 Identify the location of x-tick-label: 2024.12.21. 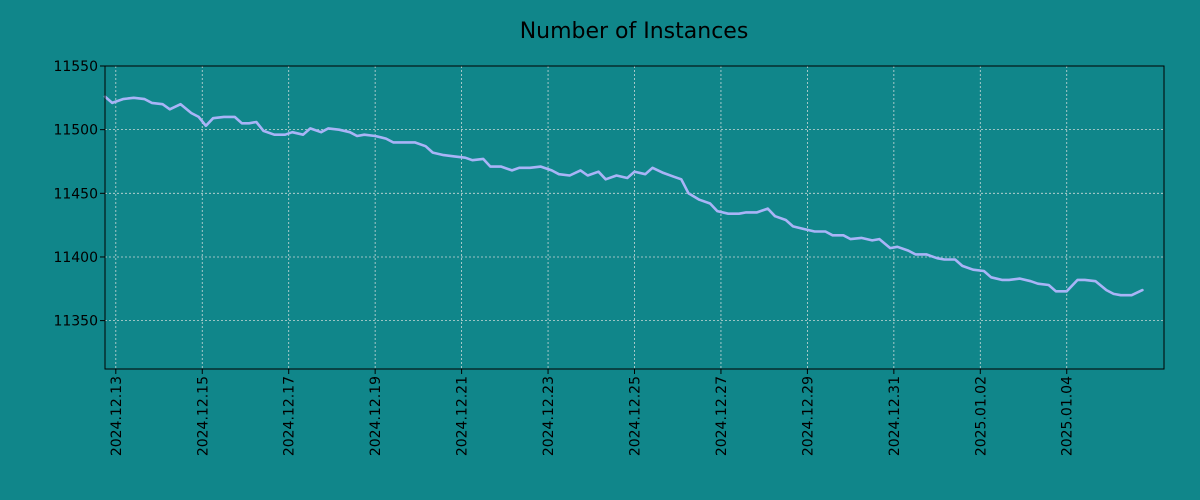
(463, 416).